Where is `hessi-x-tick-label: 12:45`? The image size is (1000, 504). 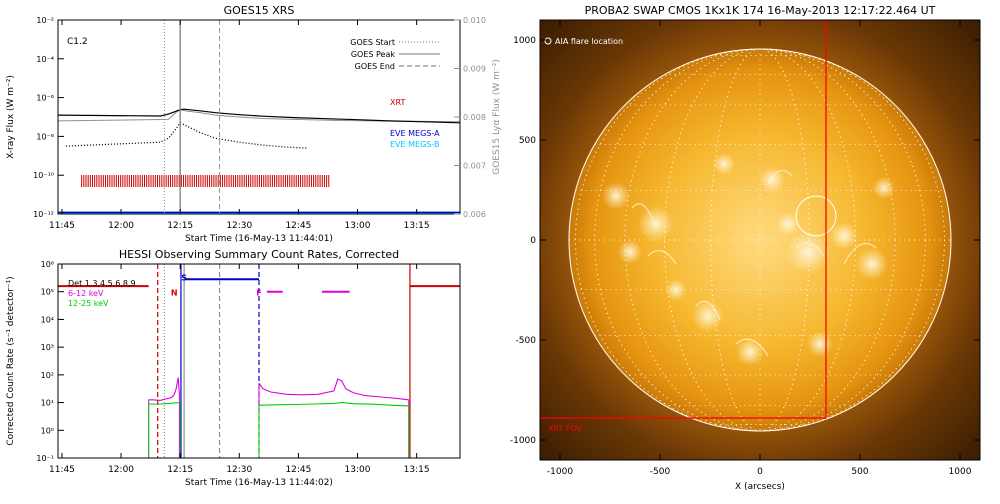
hessi-x-tick-label: 12:45 is located at coordinates (298, 470).